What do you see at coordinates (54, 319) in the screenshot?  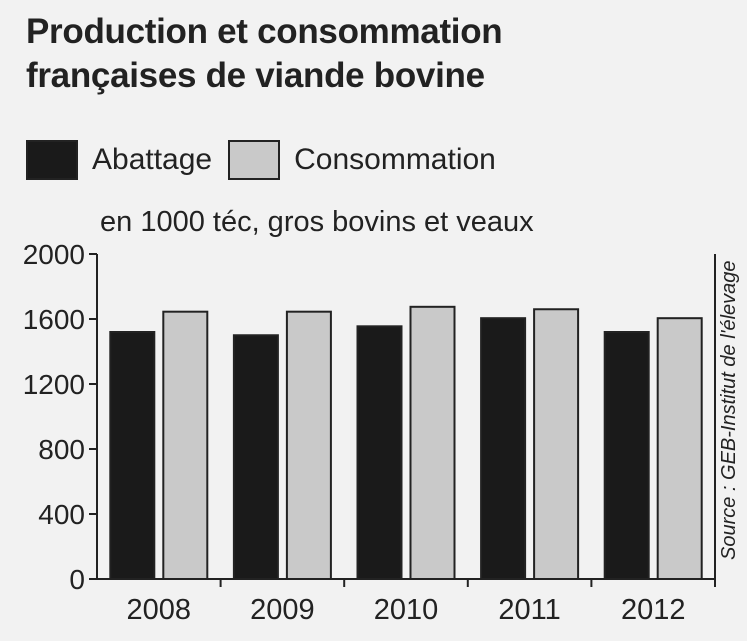 I see `y-tick-label: 1600` at bounding box center [54, 319].